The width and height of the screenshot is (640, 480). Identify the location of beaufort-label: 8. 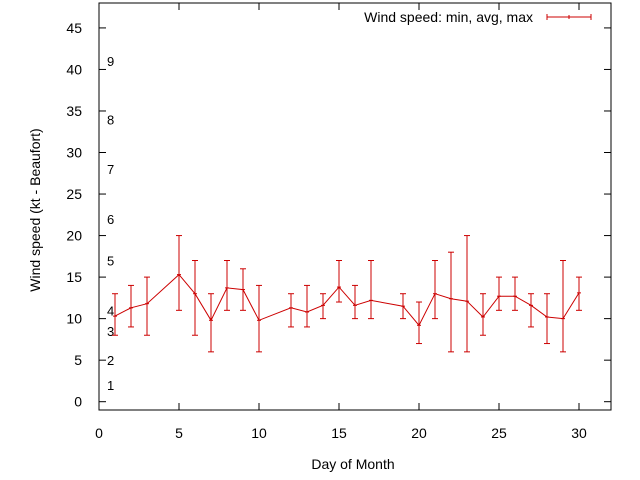
(110, 119).